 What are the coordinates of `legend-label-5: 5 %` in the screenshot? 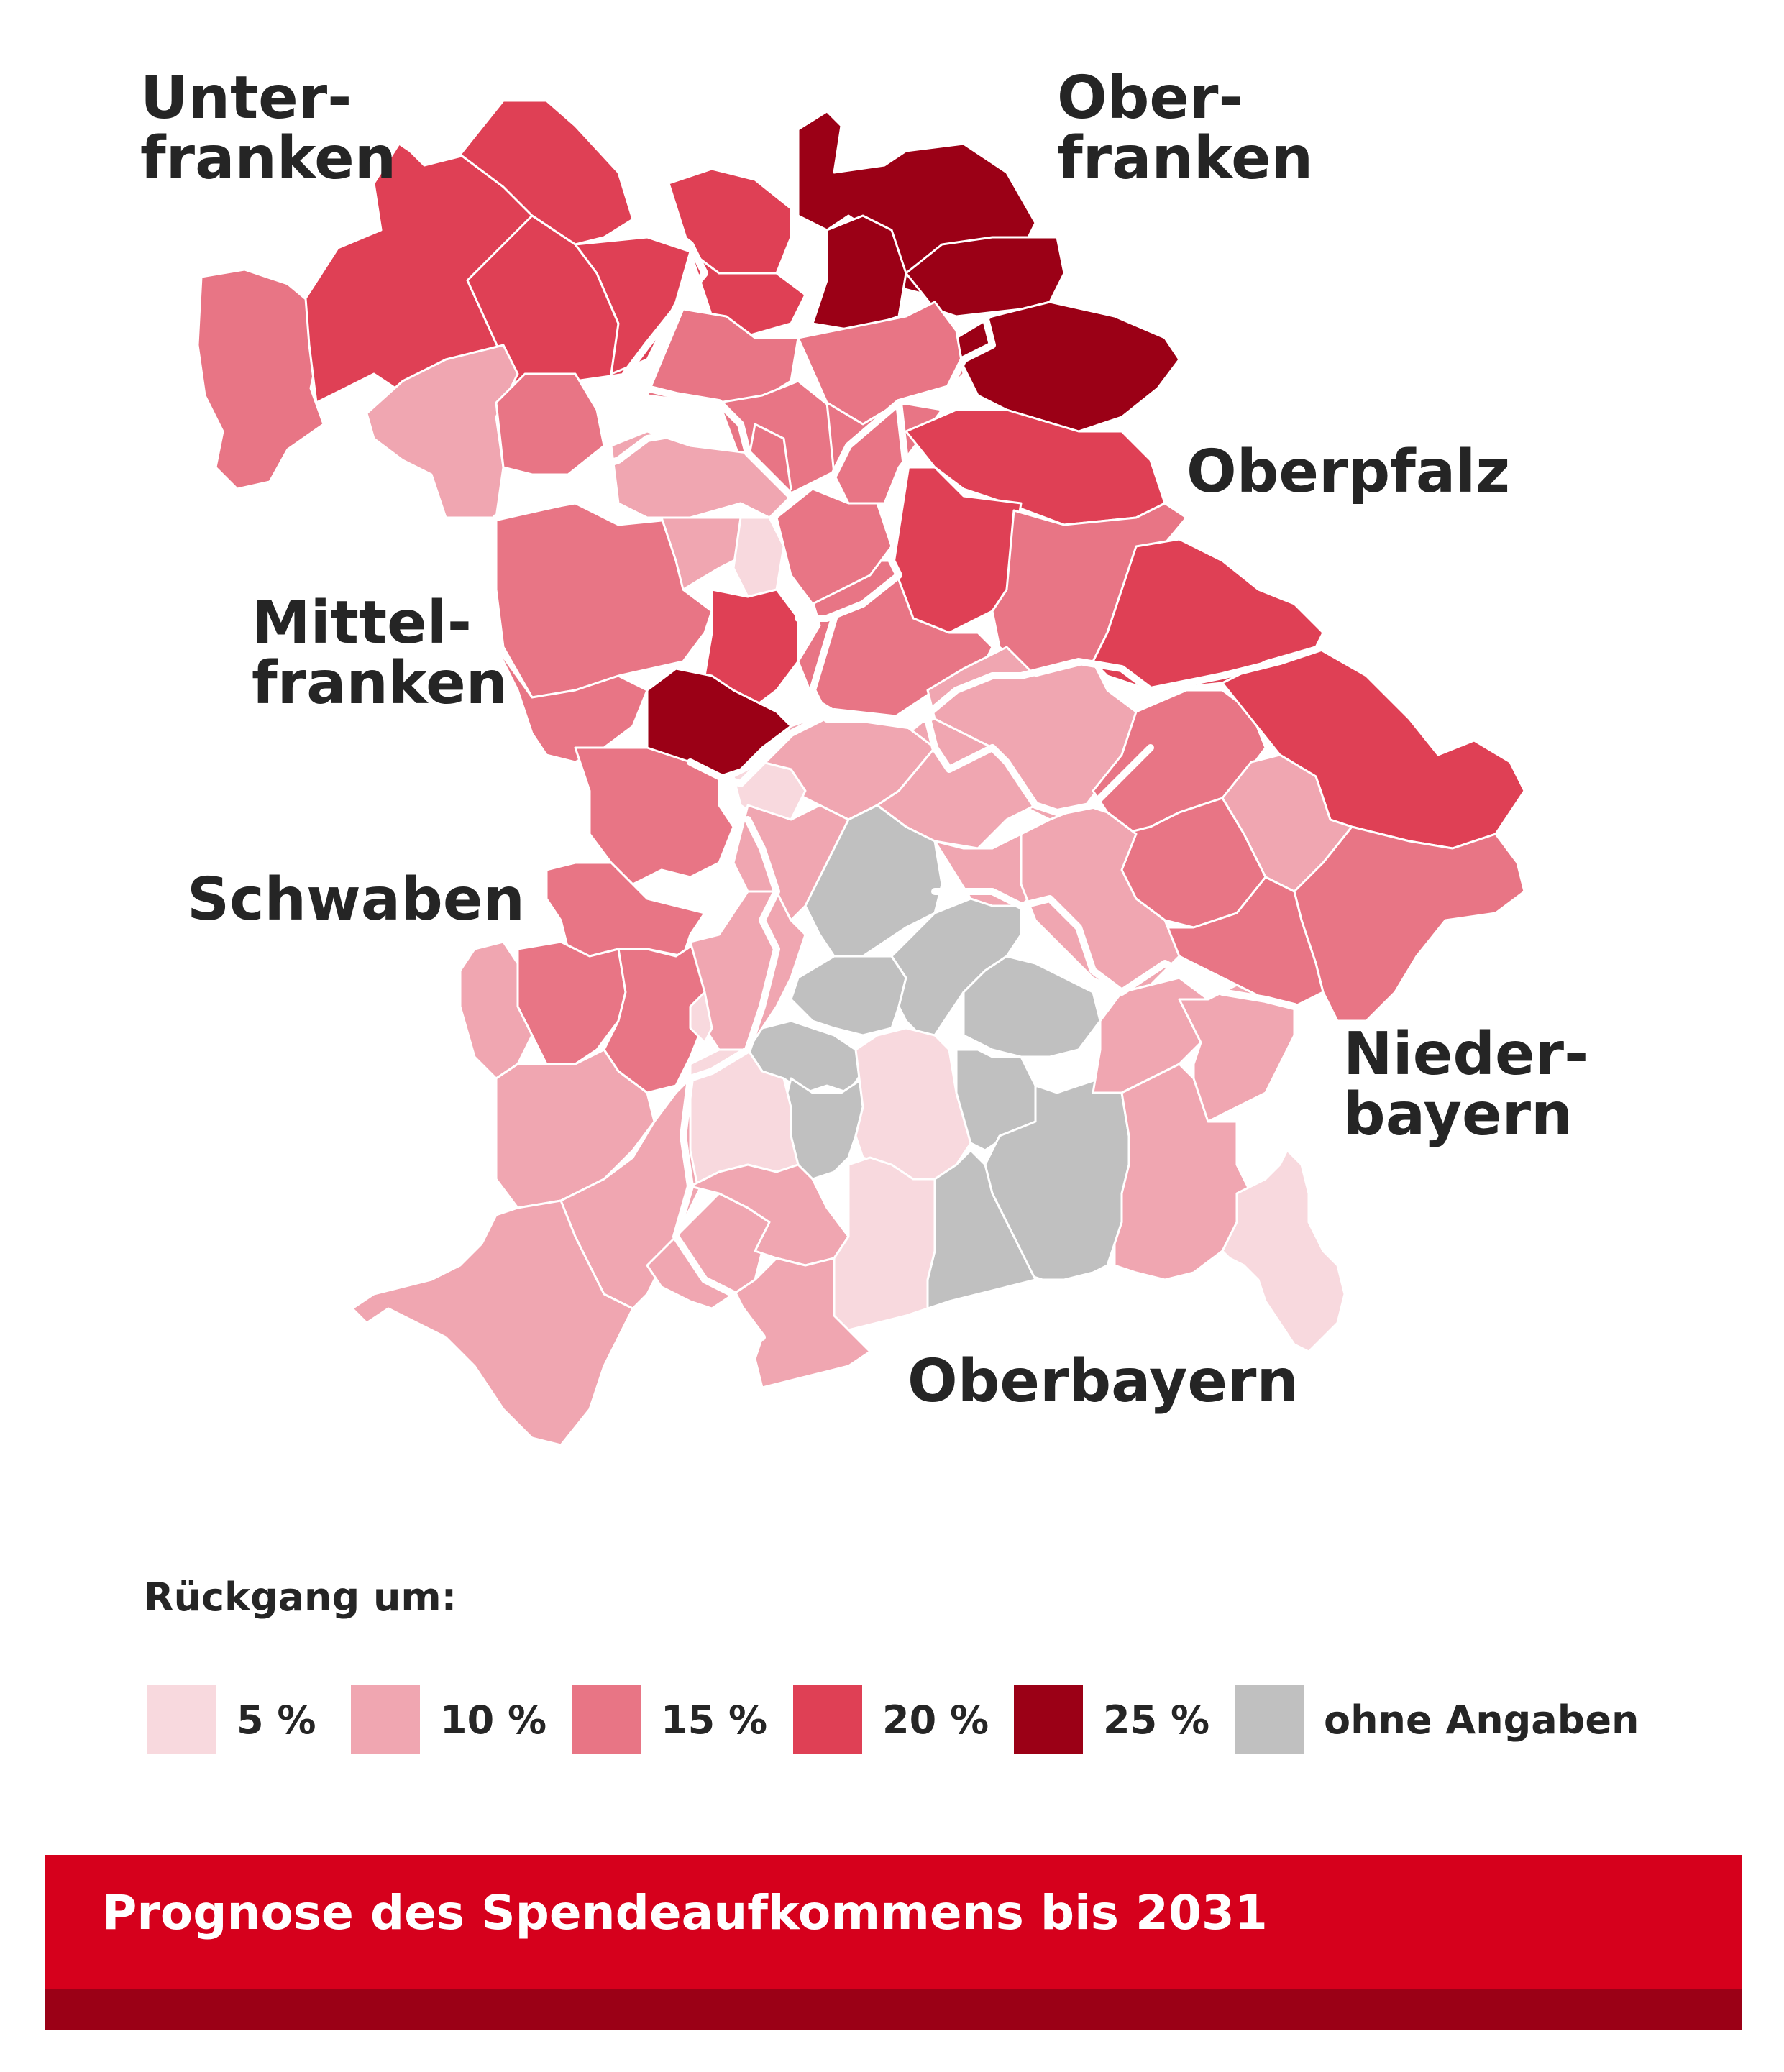 It's located at (276, 1720).